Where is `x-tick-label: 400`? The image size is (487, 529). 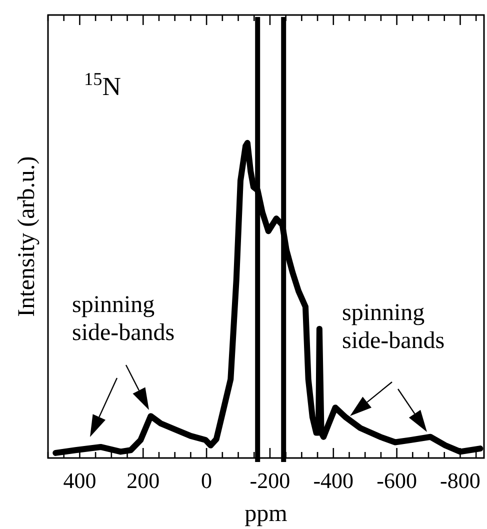 x-tick-label: 400 is located at coordinates (79, 480).